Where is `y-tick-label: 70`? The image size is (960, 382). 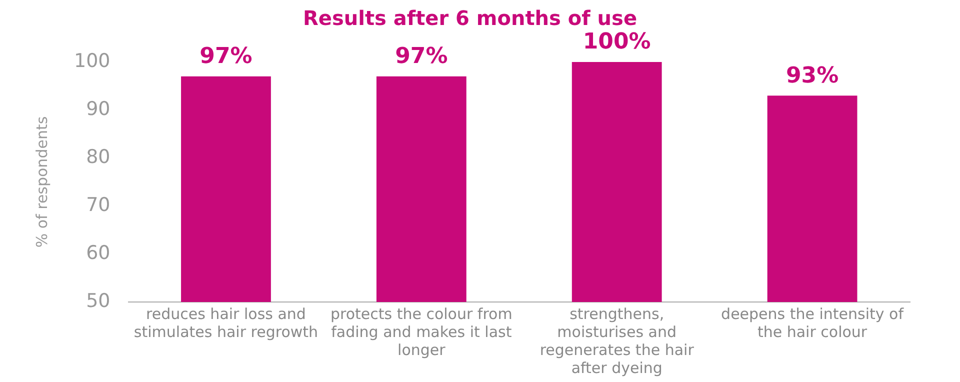 y-tick-label: 70 is located at coordinates (98, 205).